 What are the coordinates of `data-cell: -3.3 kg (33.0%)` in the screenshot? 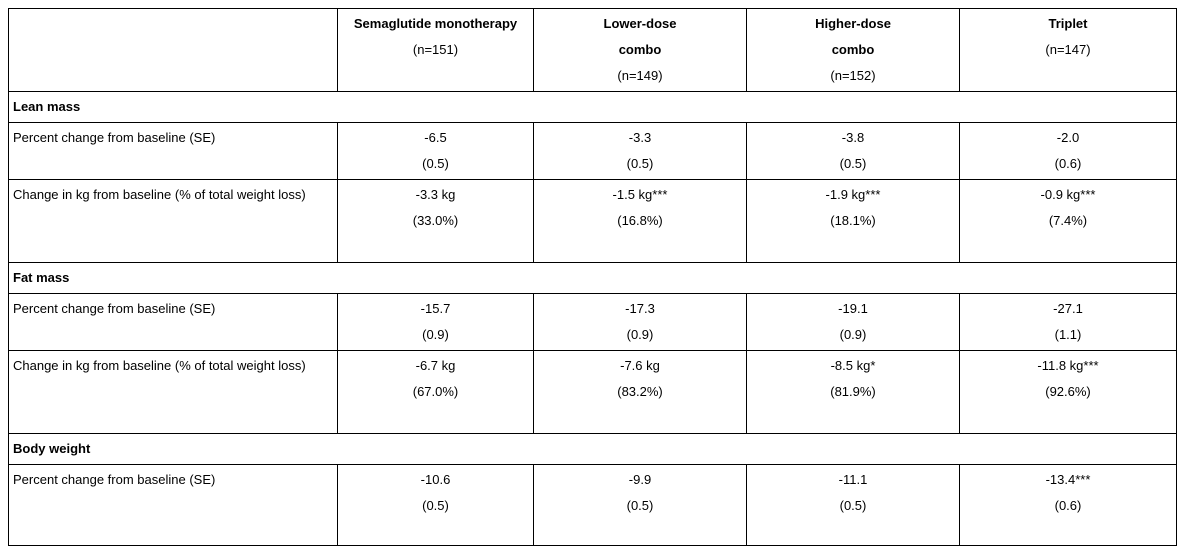 It's located at (435, 221).